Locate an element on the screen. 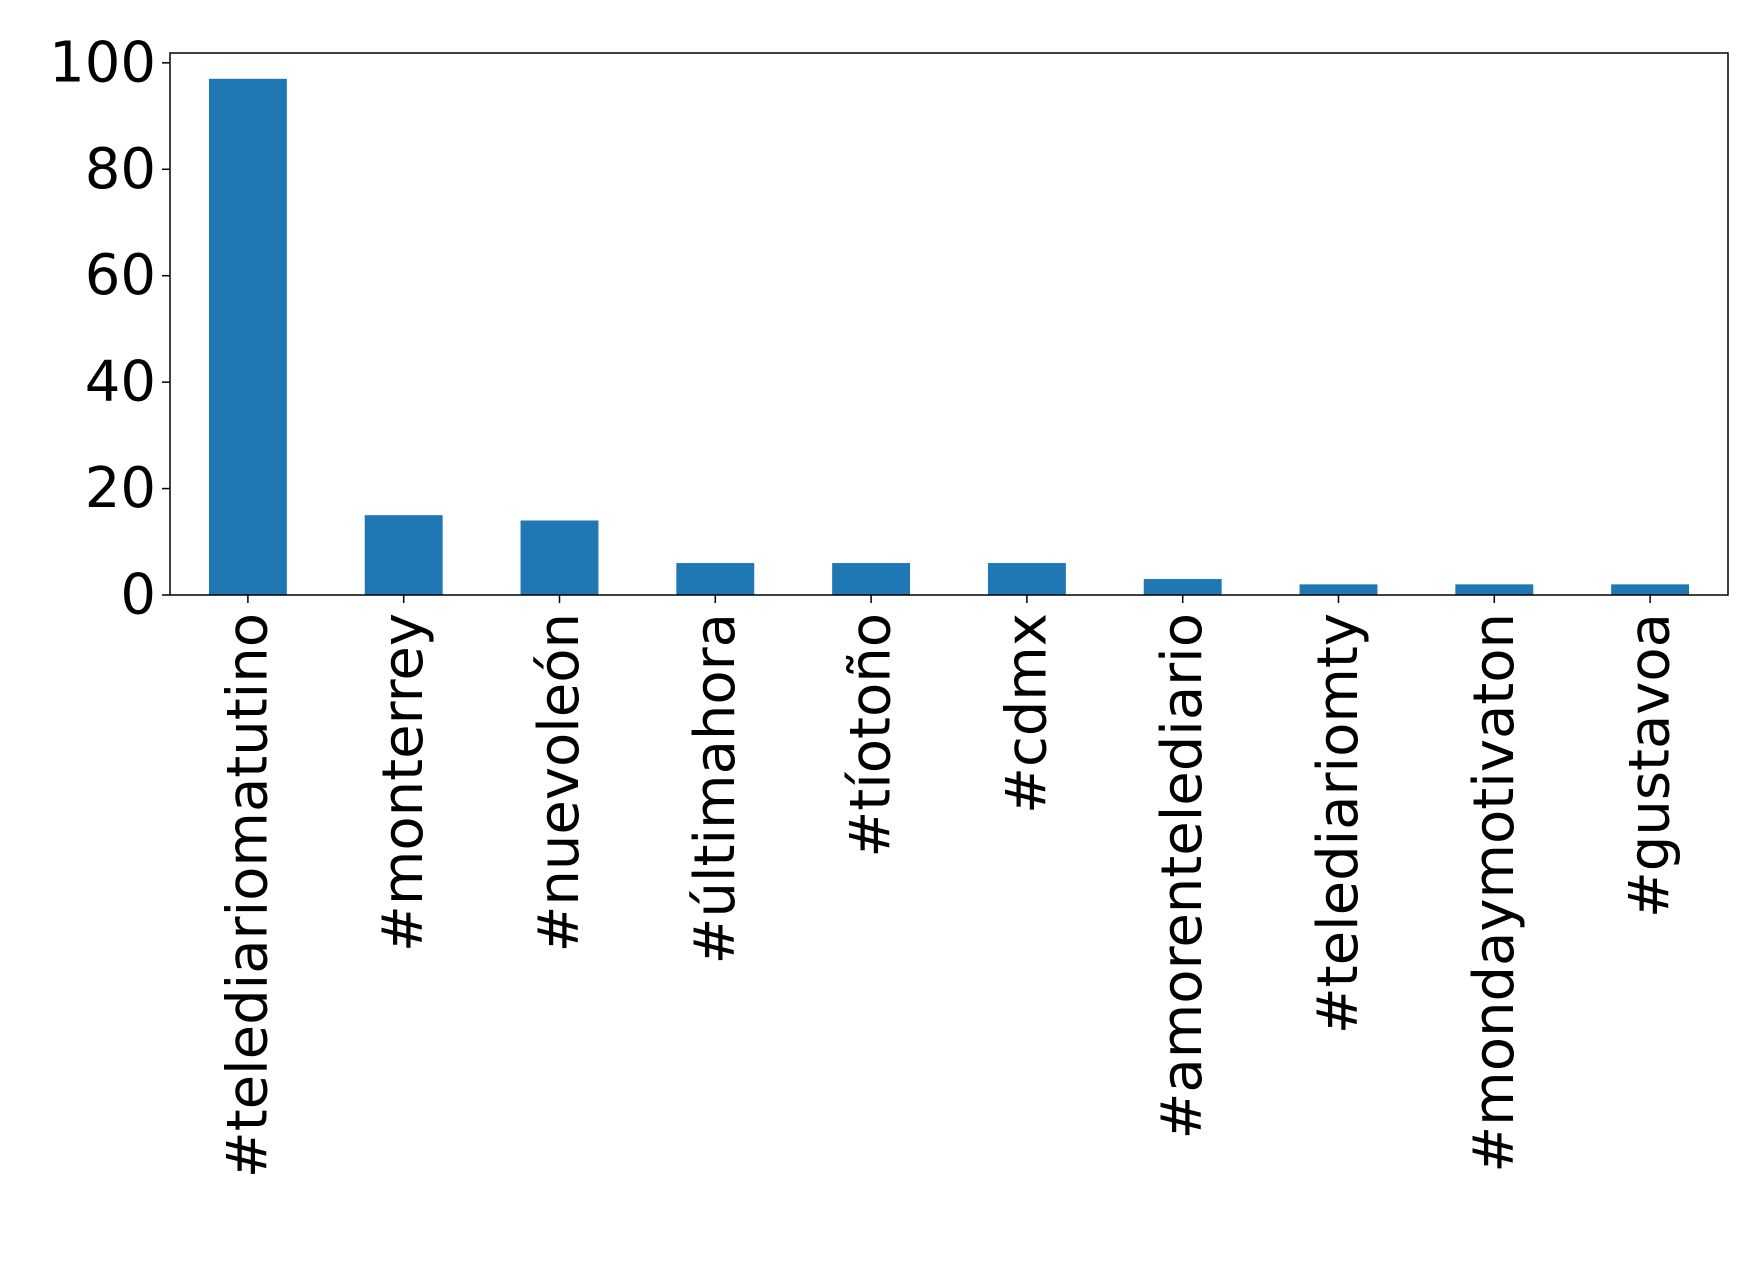 The width and height of the screenshot is (1758, 1276). x-tick-label: #últimahora is located at coordinates (715, 788).